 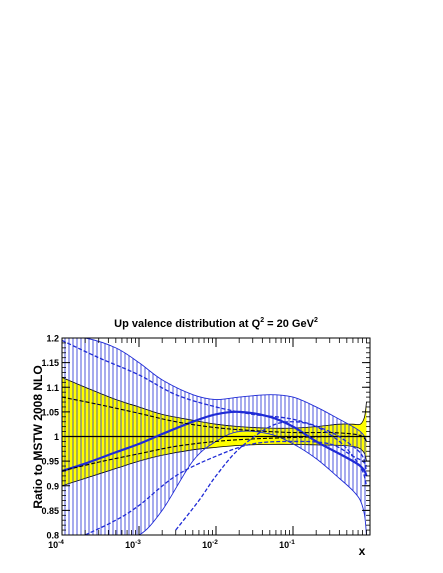 I want to click on alt-band-upper-edge, so click(x=214, y=390).